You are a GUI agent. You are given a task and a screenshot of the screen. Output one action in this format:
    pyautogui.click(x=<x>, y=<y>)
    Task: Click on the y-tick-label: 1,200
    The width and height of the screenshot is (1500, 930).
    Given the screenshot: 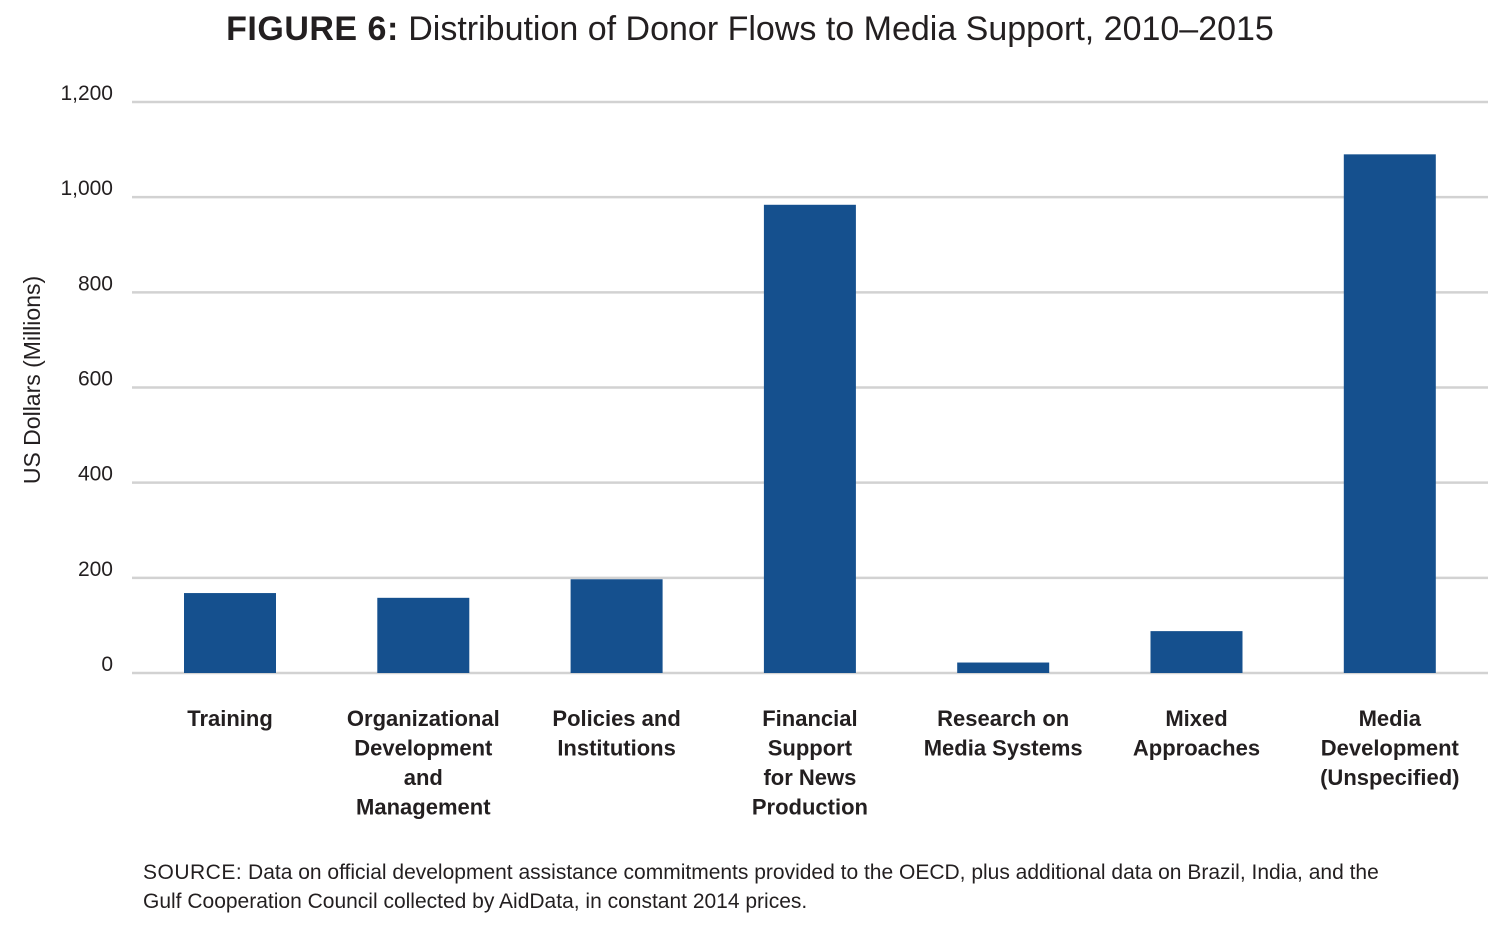 What is the action you would take?
    pyautogui.click(x=86, y=93)
    